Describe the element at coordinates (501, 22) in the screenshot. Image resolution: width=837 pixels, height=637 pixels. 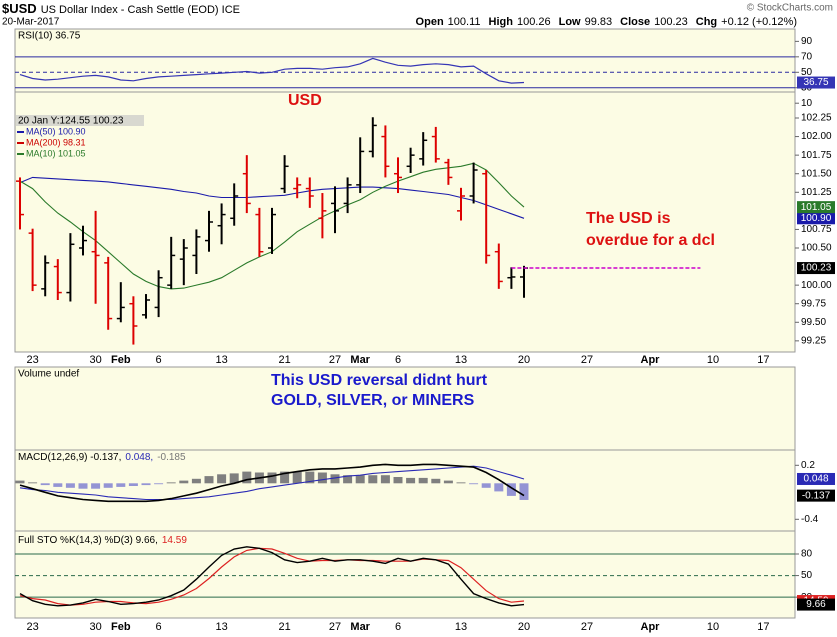
I see `quote-label: High` at that location.